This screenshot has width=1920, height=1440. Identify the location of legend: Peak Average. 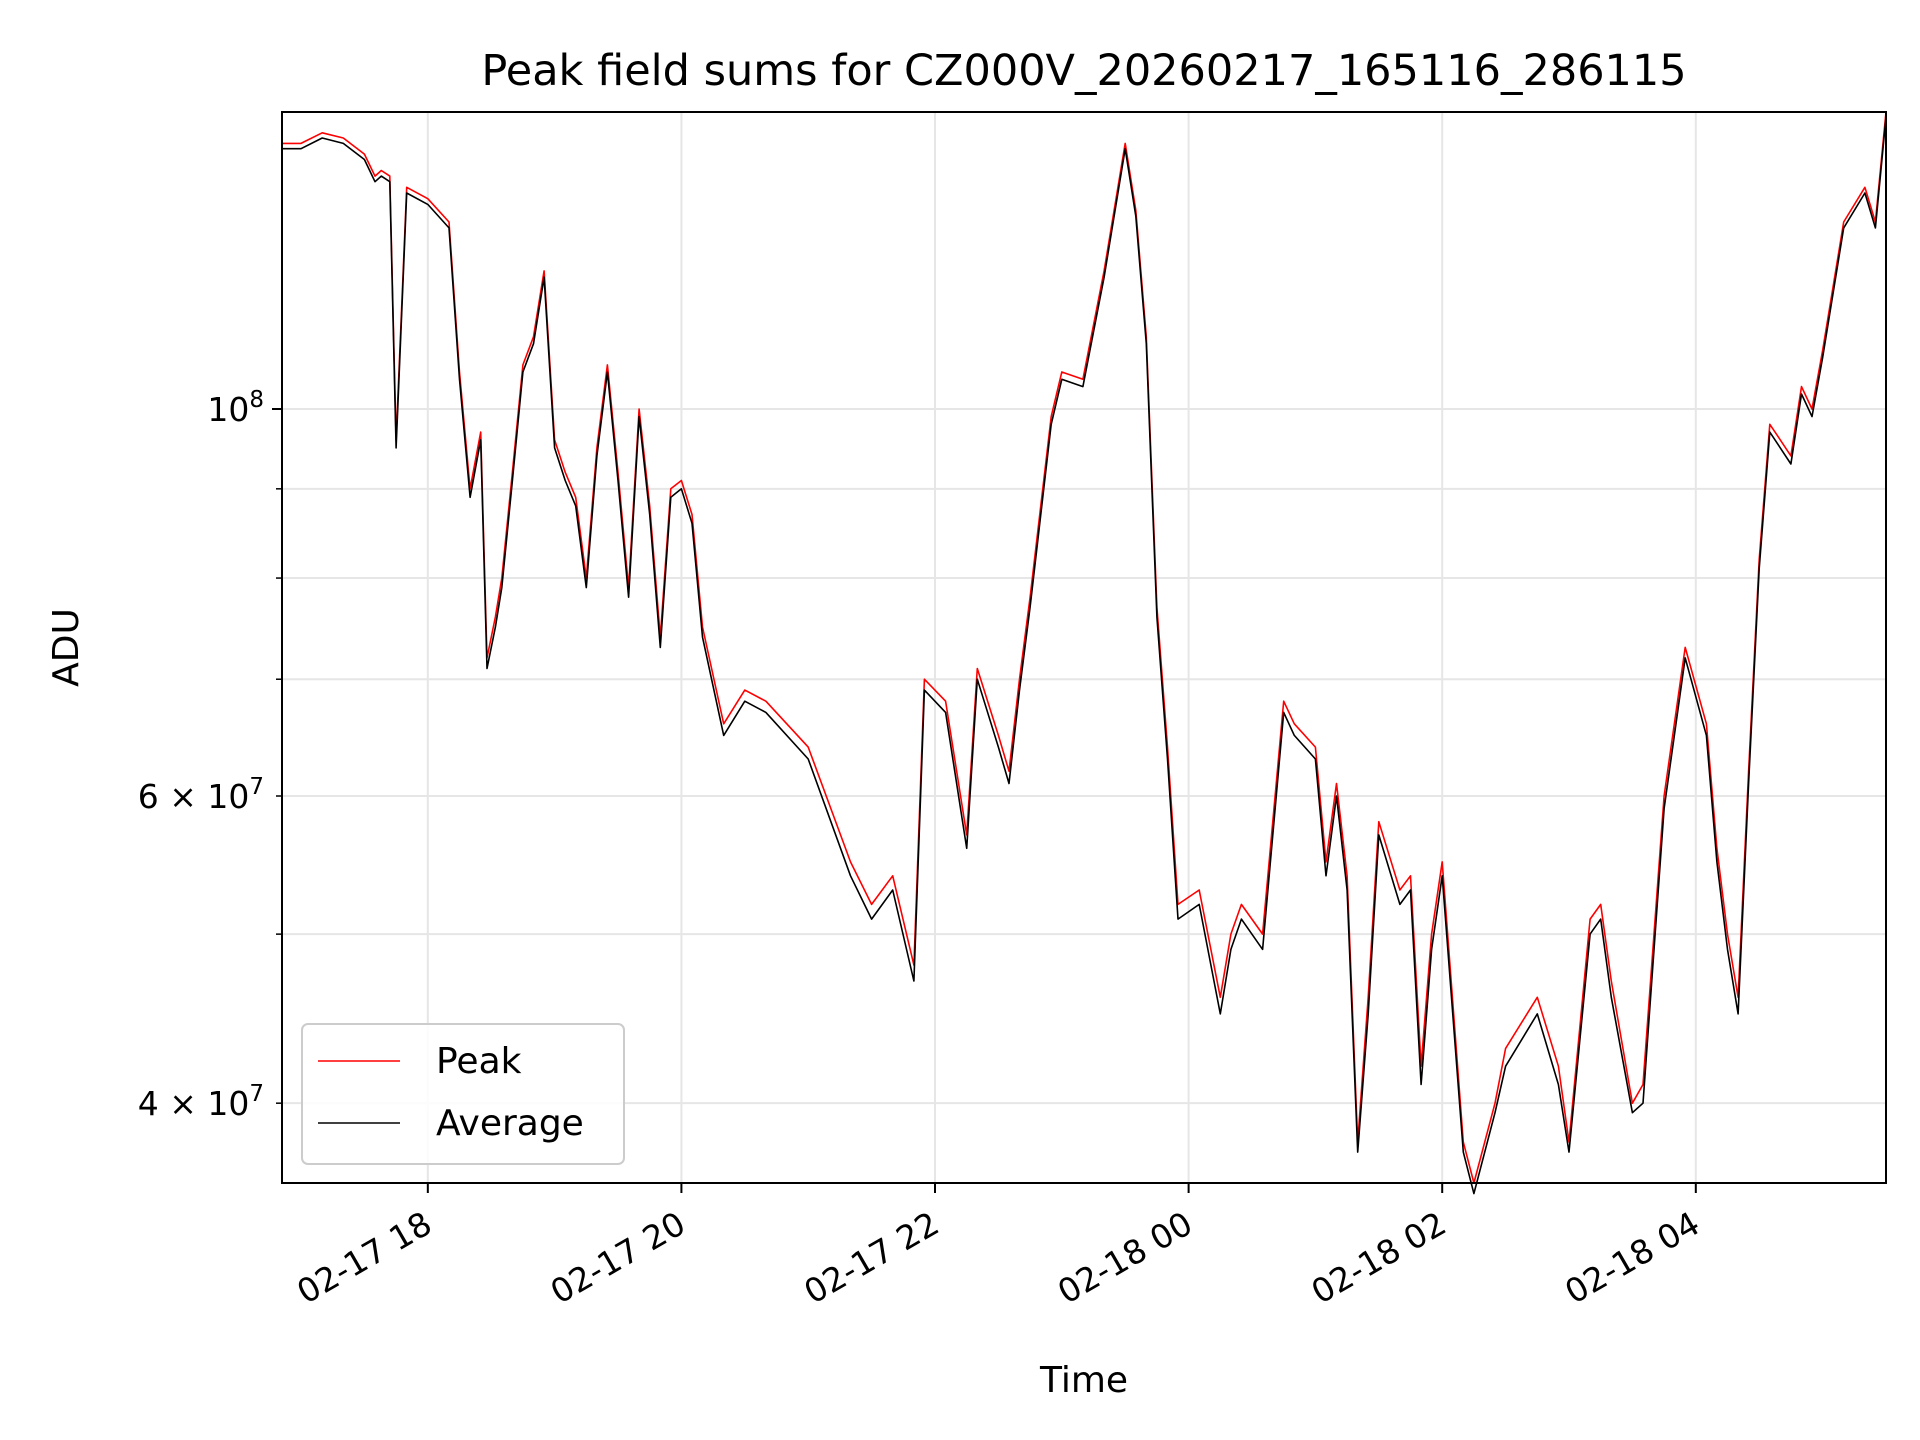
(463, 1094).